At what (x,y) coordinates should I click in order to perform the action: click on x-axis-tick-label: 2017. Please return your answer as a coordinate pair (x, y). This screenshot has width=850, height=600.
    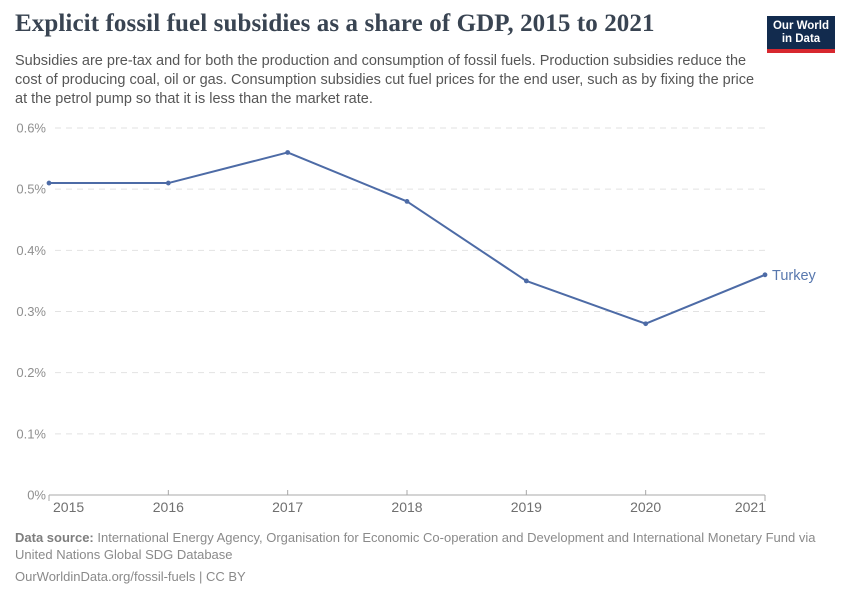
    Looking at the image, I should click on (287, 507).